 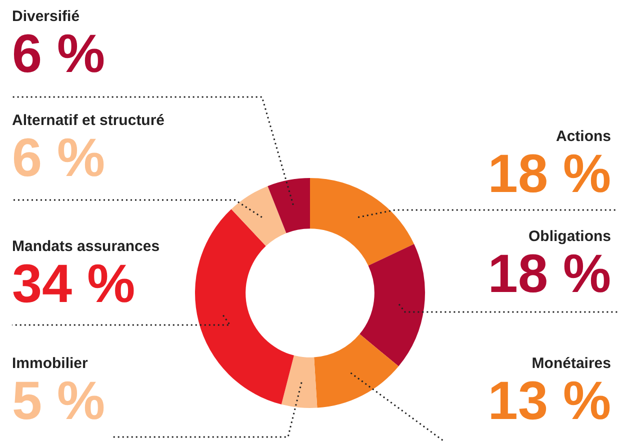 I want to click on slice-label: Alternatif et structuré, so click(x=88, y=121).